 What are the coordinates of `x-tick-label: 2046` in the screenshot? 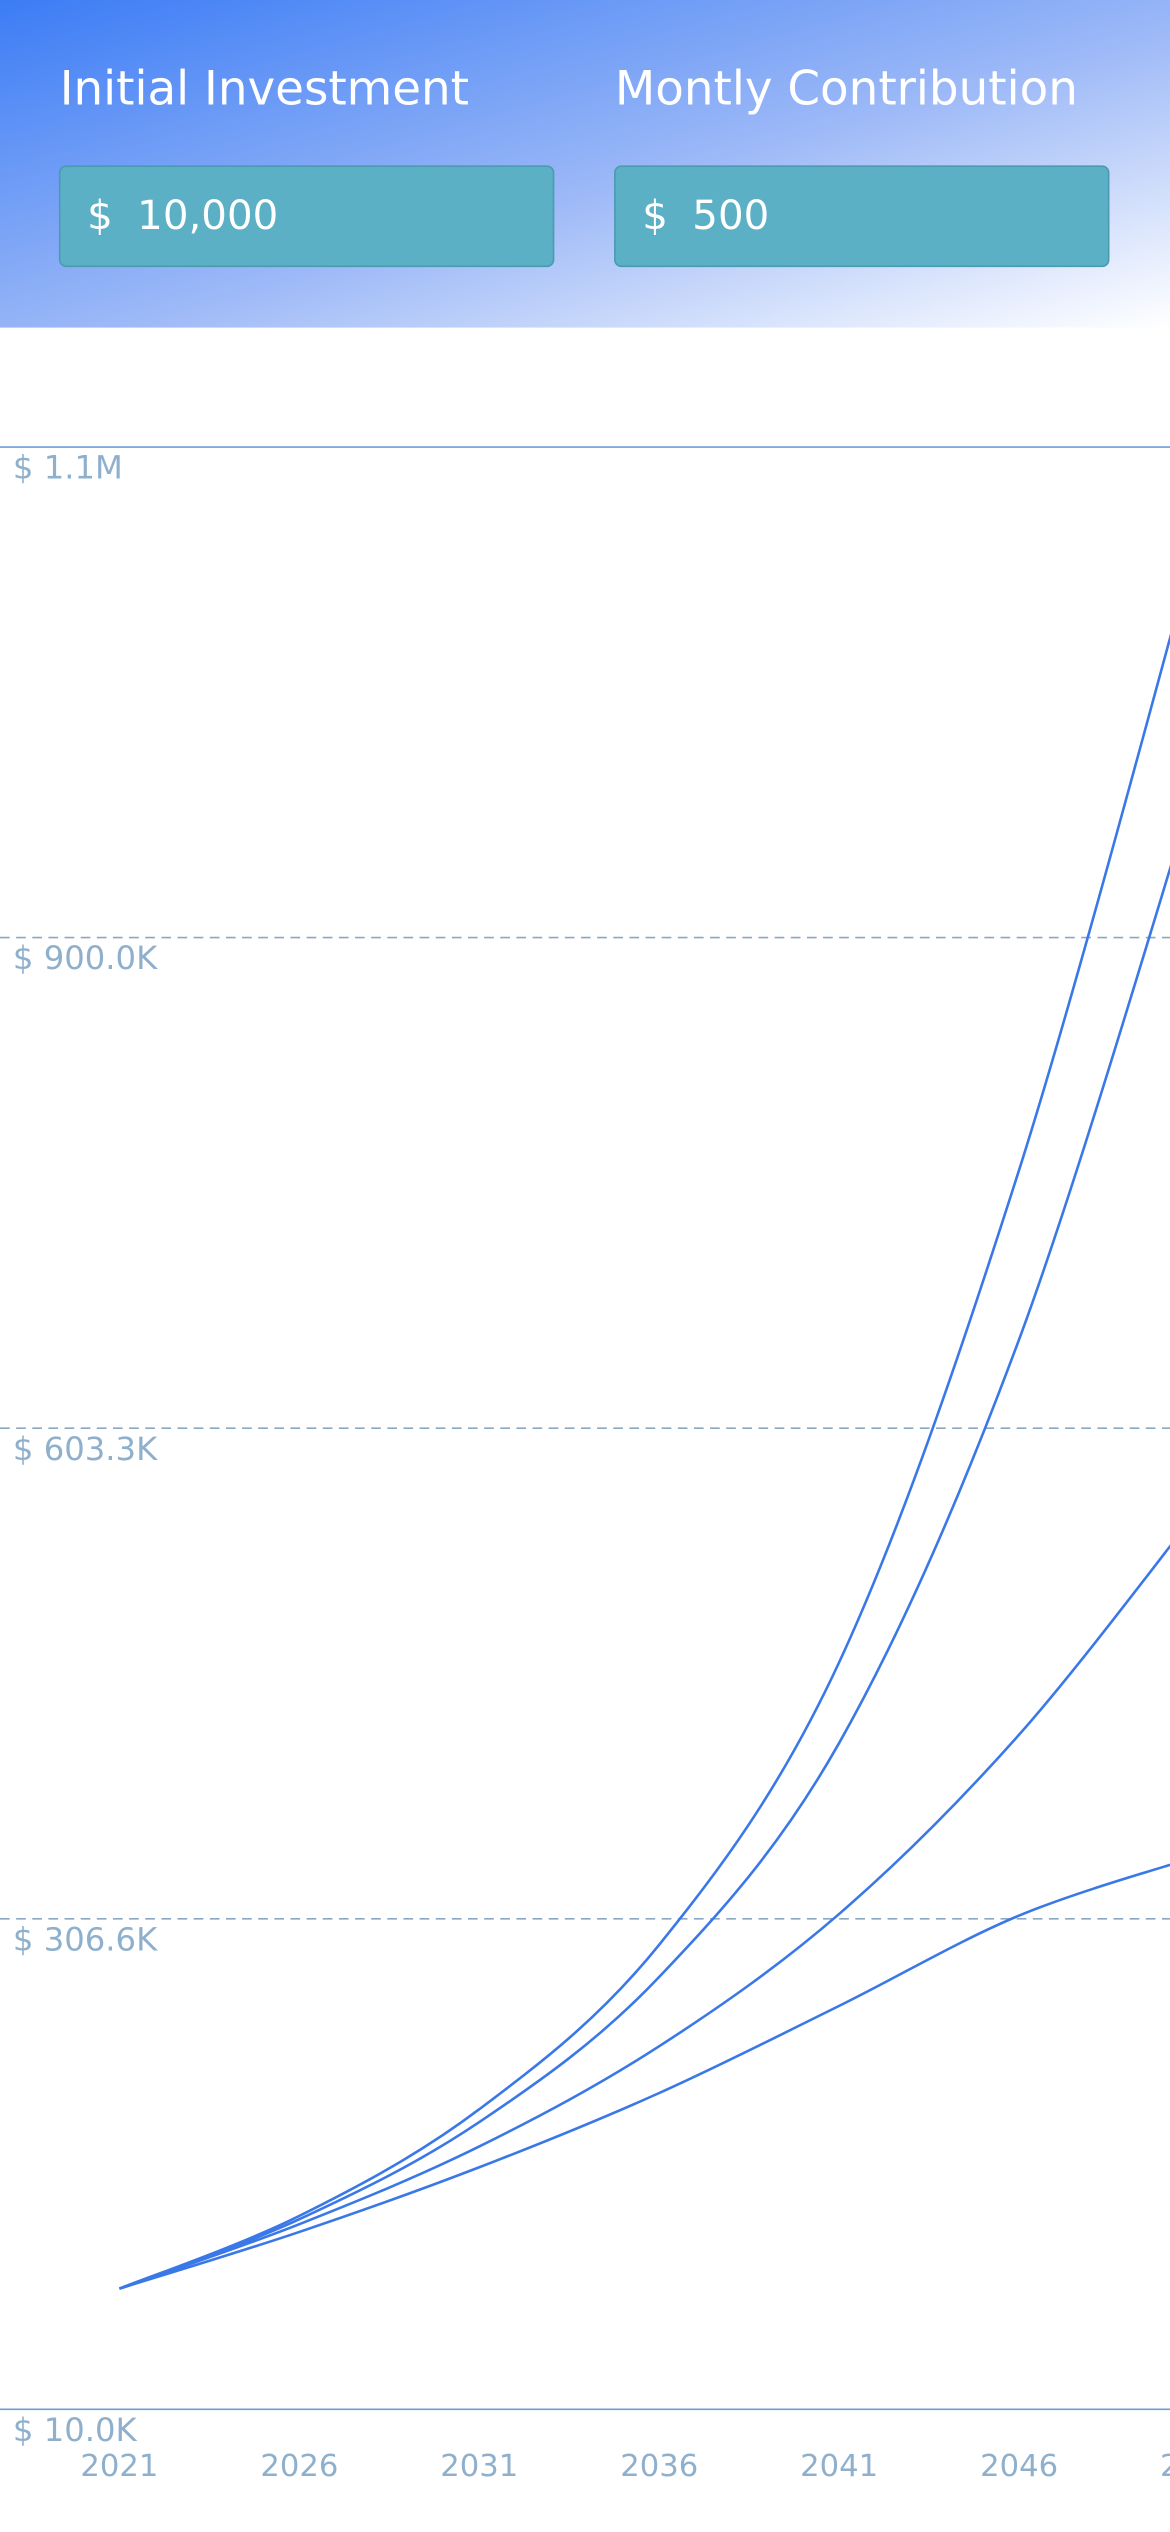 It's located at (1019, 2466).